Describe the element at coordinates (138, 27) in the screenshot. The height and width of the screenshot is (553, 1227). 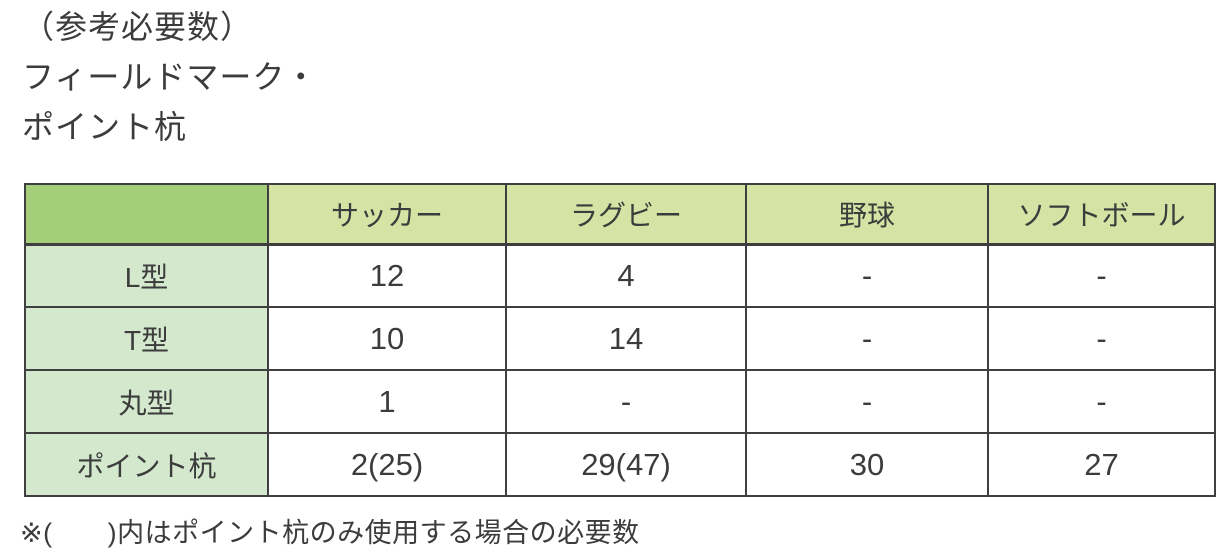
I see `title-line-reference-count: （参考必要数）` at that location.